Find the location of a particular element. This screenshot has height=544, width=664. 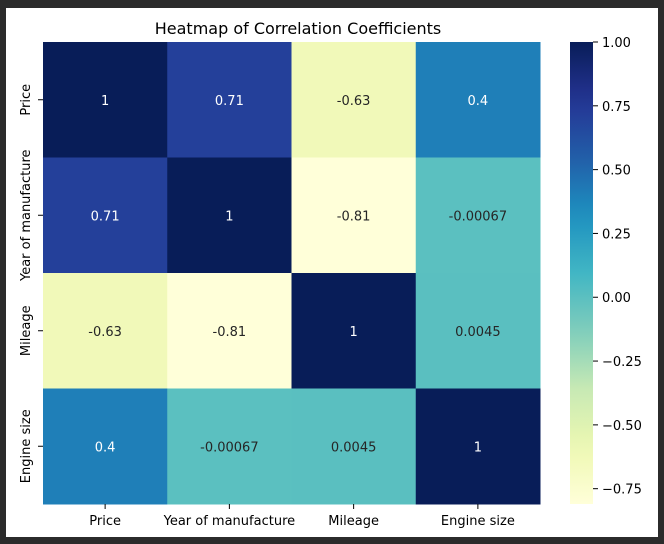

y-tick-label: Price is located at coordinates (26, 100).